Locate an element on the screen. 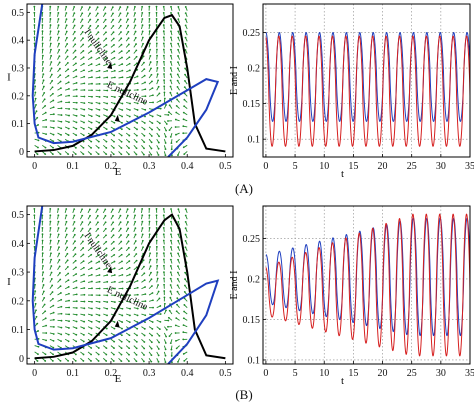  panel-a-time-xtick-label: 15 is located at coordinates (353, 166).